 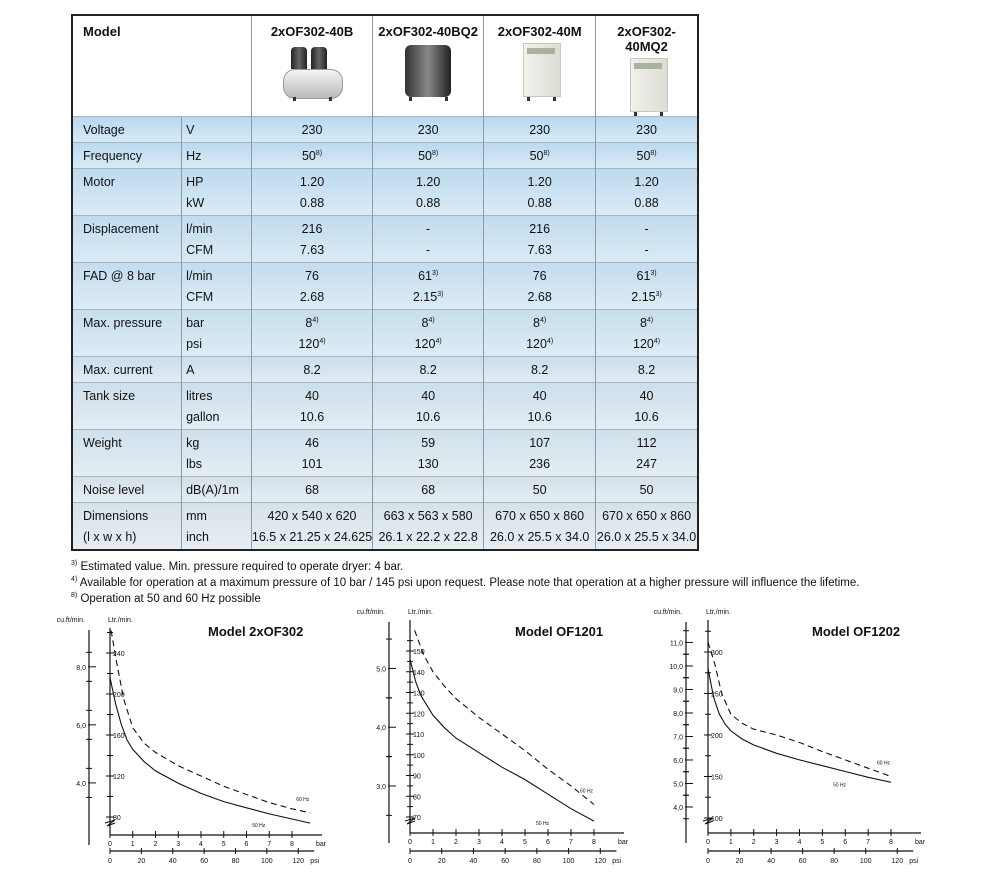 I want to click on value-cell: 46, so click(x=311, y=441).